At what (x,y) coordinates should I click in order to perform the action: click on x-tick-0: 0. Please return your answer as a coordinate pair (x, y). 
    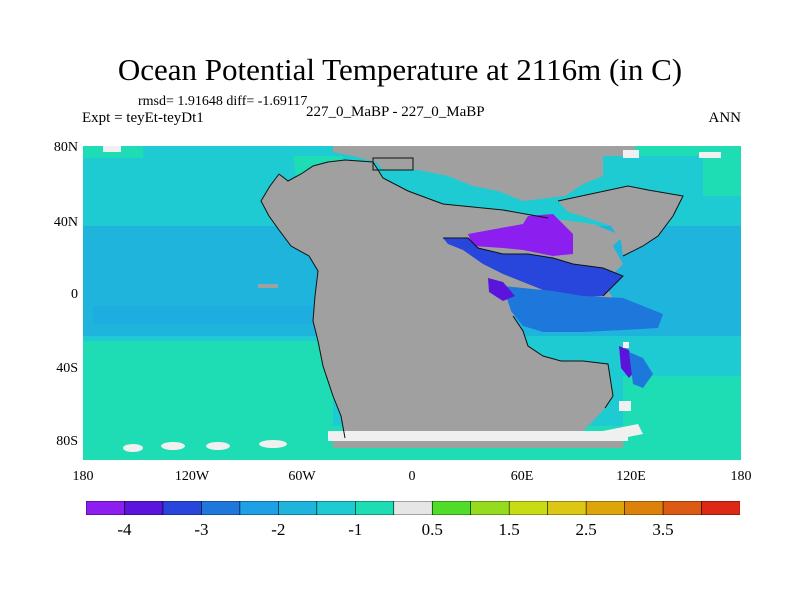
    Looking at the image, I should click on (412, 476).